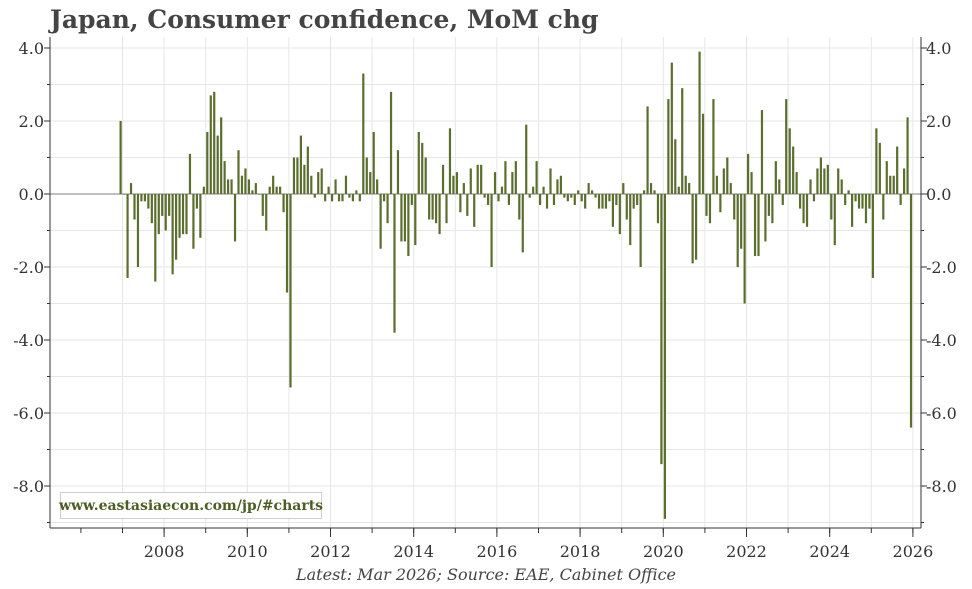 This screenshot has height=589, width=972. I want to click on x-tick-label: 2022, so click(746, 551).